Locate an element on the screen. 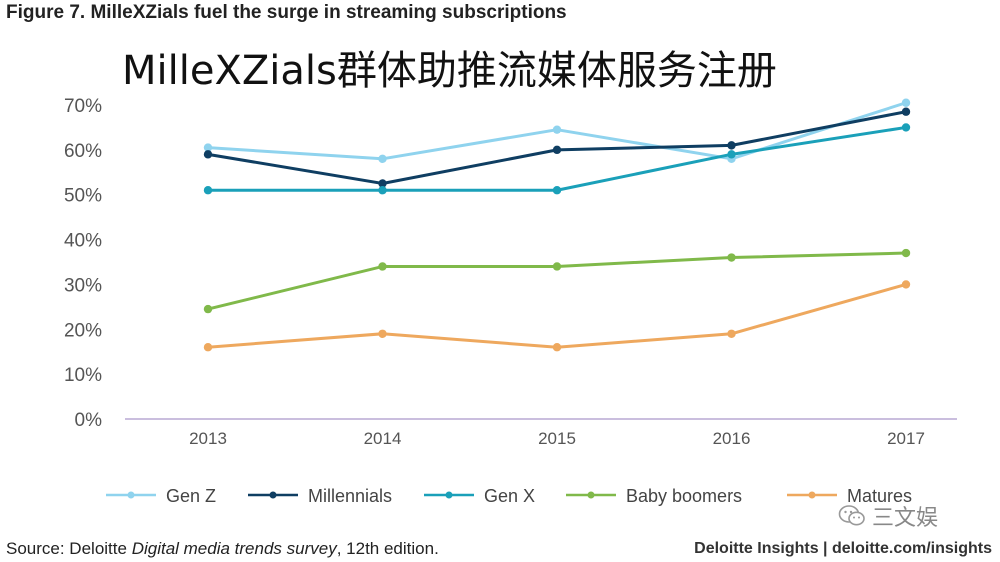 The width and height of the screenshot is (1000, 562). series-millennials is located at coordinates (557, 147).